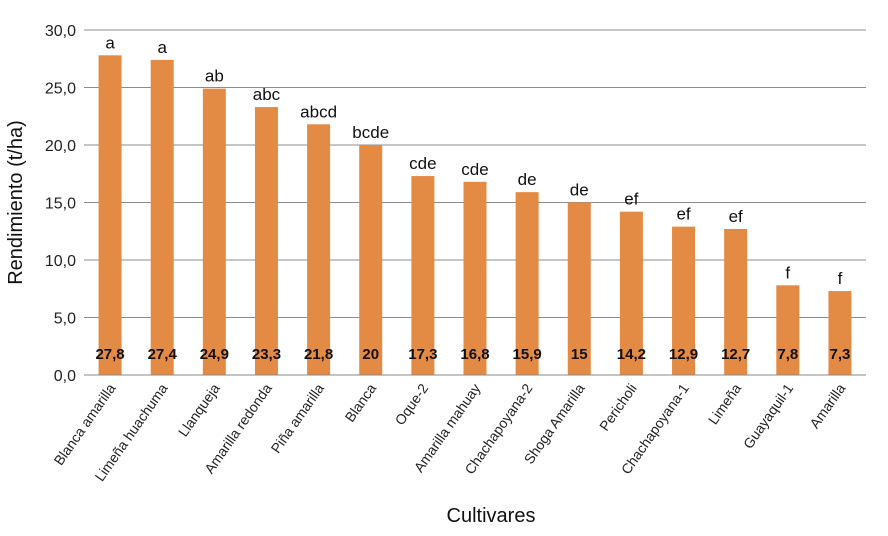  Describe the element at coordinates (683, 354) in the screenshot. I see `data-label: 12,9` at that location.